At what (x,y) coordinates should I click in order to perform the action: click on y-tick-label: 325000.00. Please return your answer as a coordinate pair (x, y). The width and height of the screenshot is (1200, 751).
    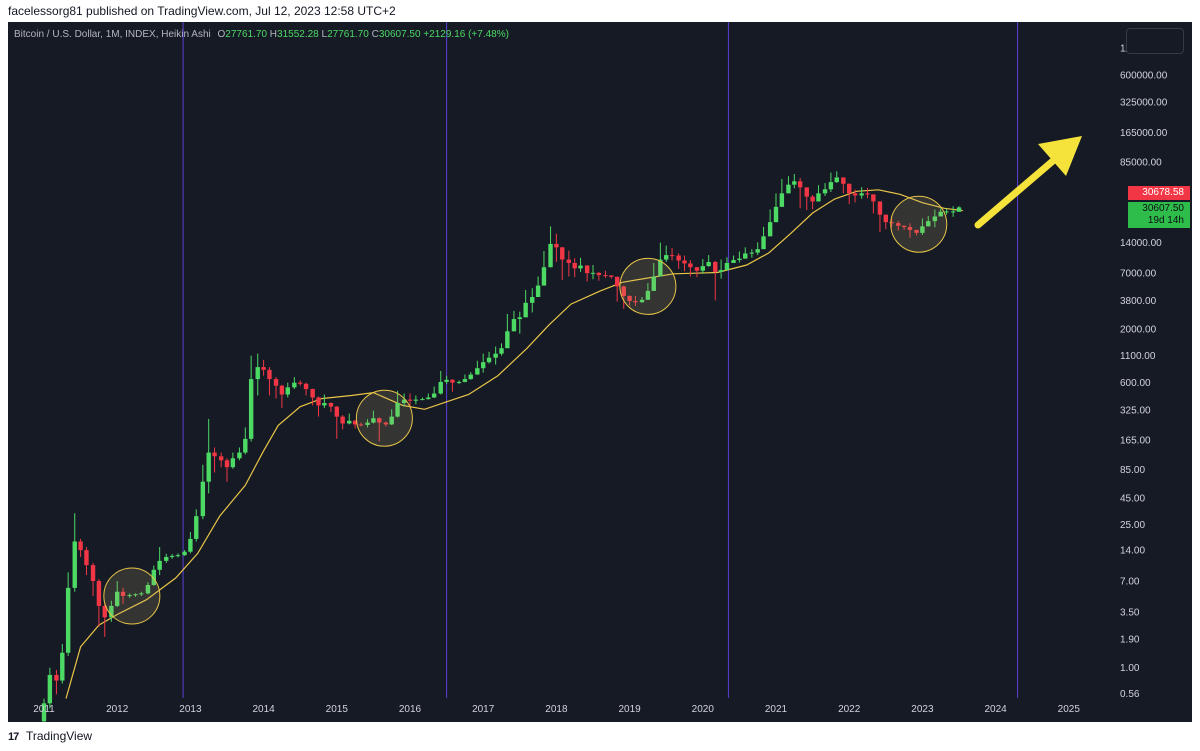
    Looking at the image, I should click on (1144, 103).